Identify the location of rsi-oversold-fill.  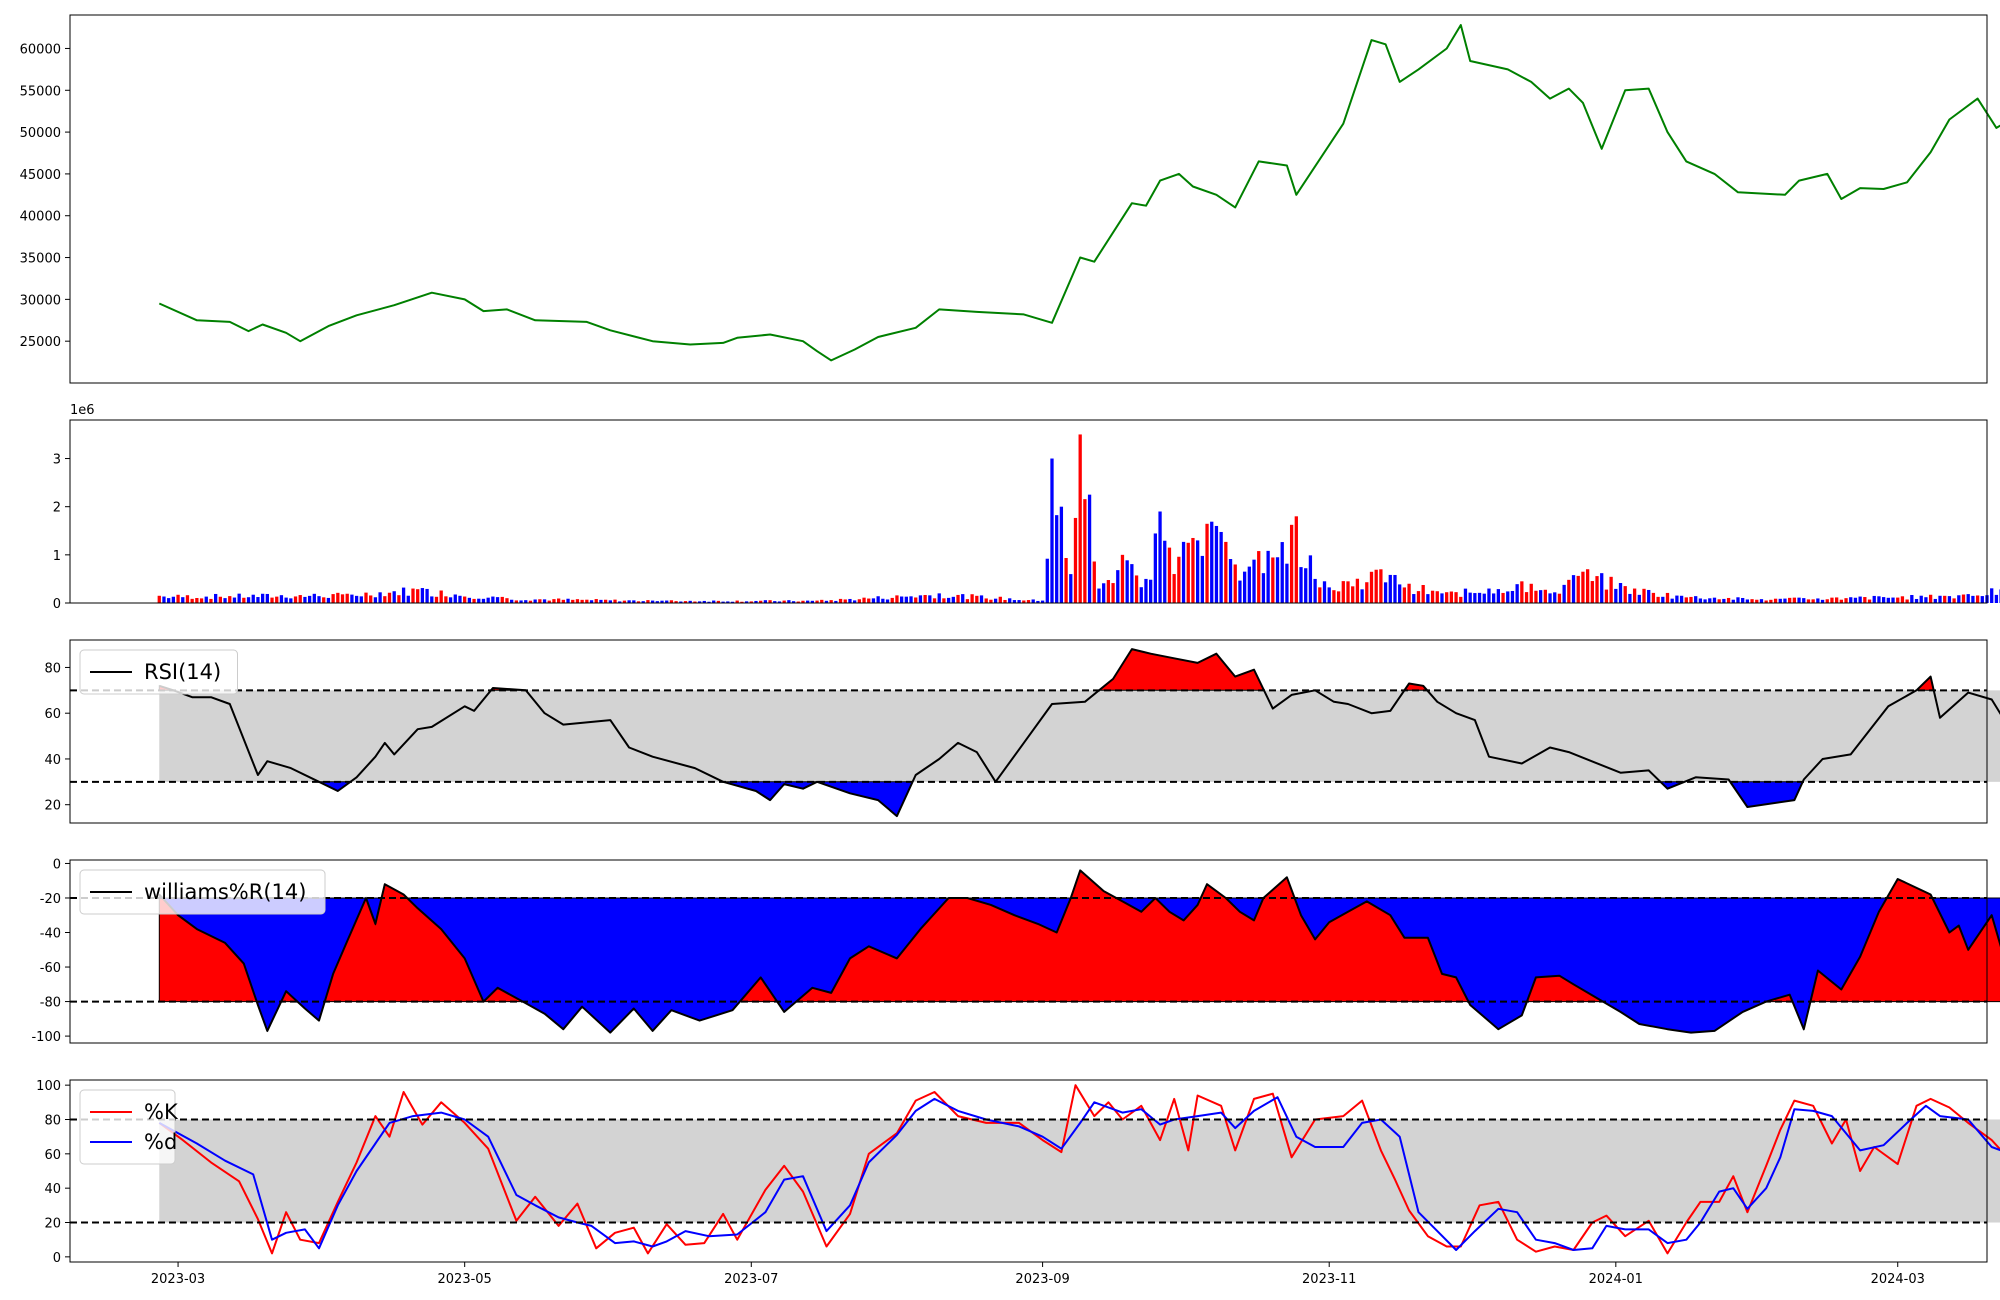
(770, 791).